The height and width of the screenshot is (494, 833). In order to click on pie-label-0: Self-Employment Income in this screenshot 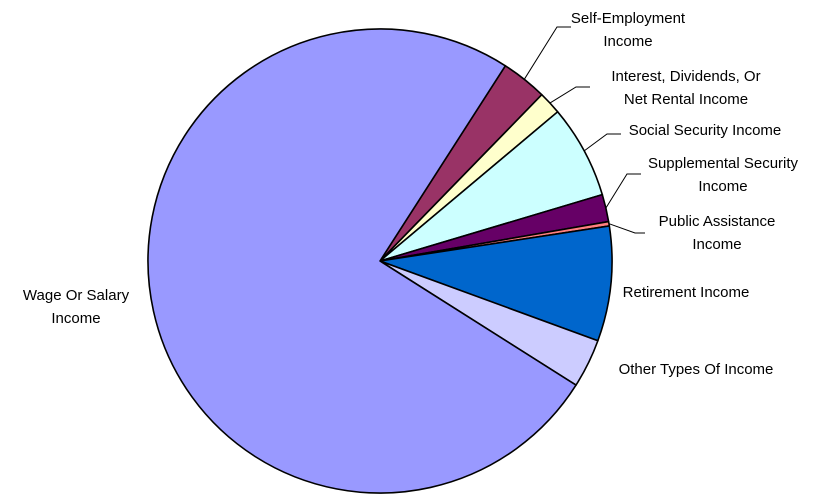, I will do `click(628, 30)`.